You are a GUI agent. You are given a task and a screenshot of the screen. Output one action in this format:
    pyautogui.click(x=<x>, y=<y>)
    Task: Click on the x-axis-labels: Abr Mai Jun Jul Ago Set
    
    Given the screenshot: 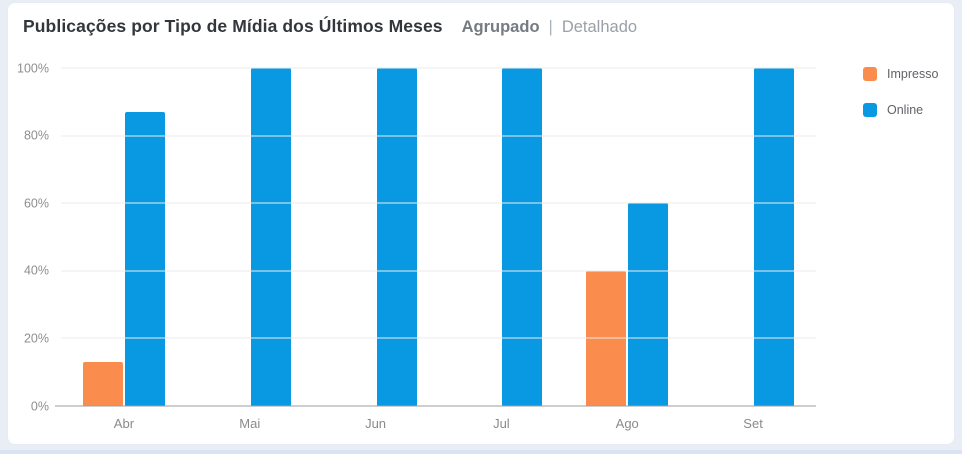 What is the action you would take?
    pyautogui.click(x=438, y=418)
    